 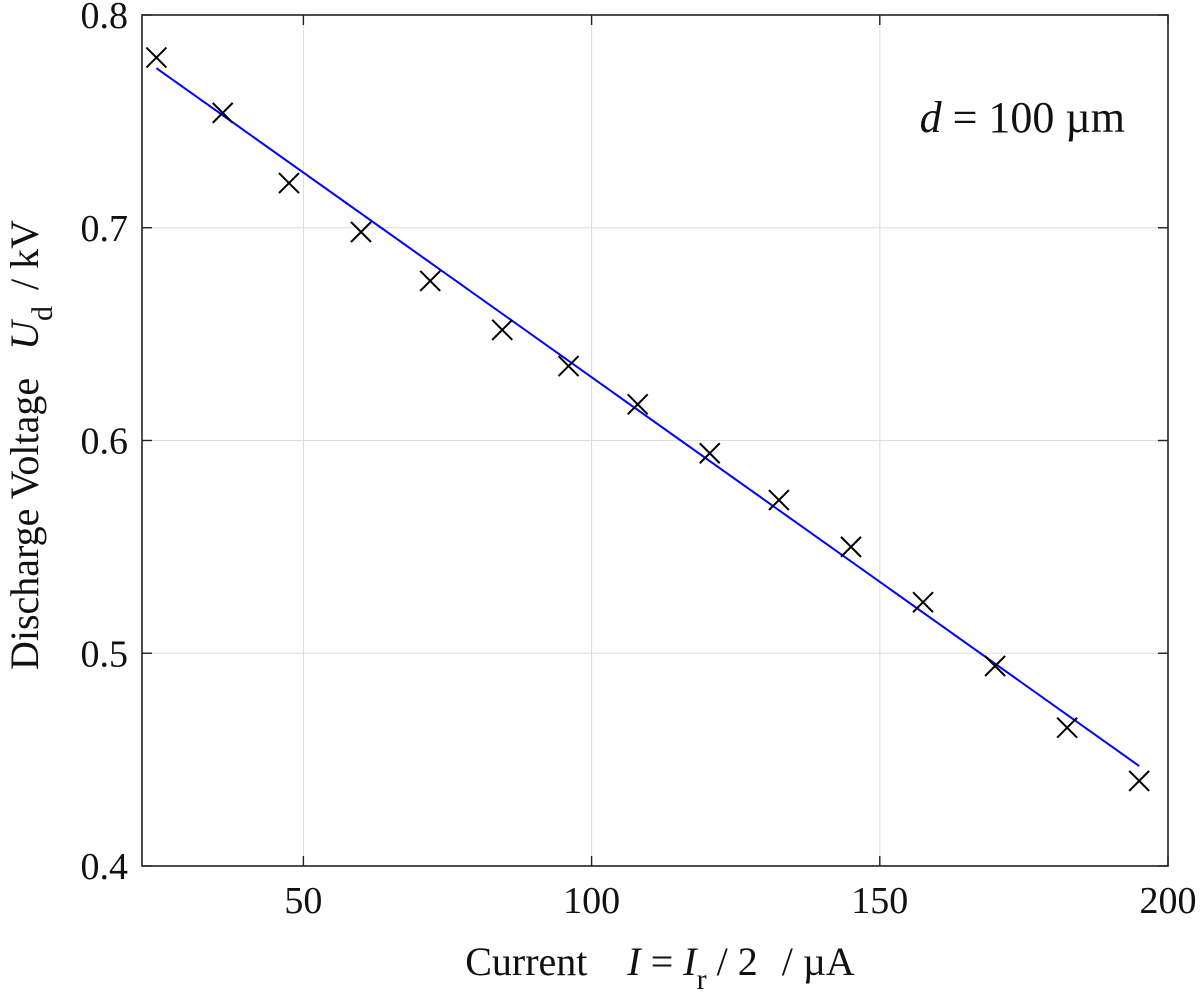 I want to click on annotation-text: = 100 µm, so click(x=1033, y=117).